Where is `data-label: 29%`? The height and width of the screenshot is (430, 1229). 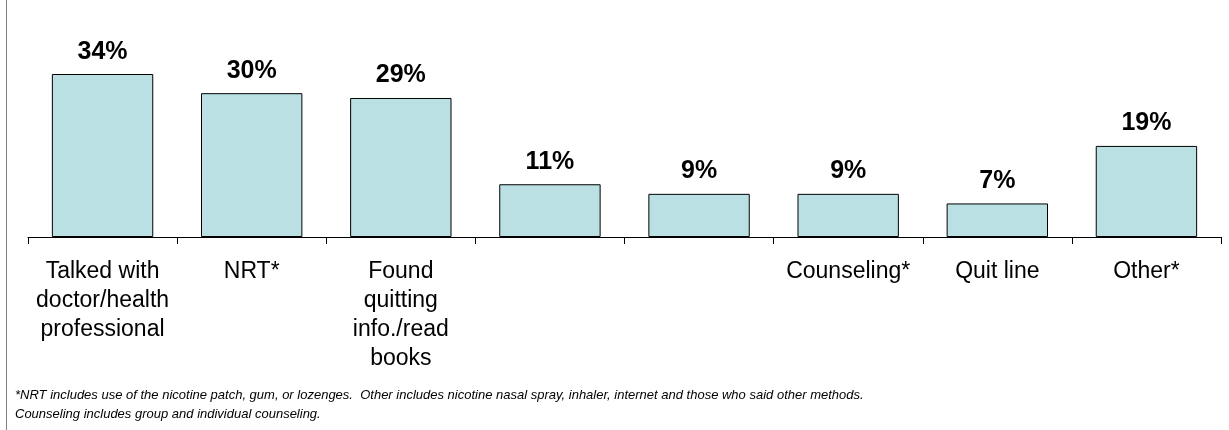 data-label: 29% is located at coordinates (400, 73).